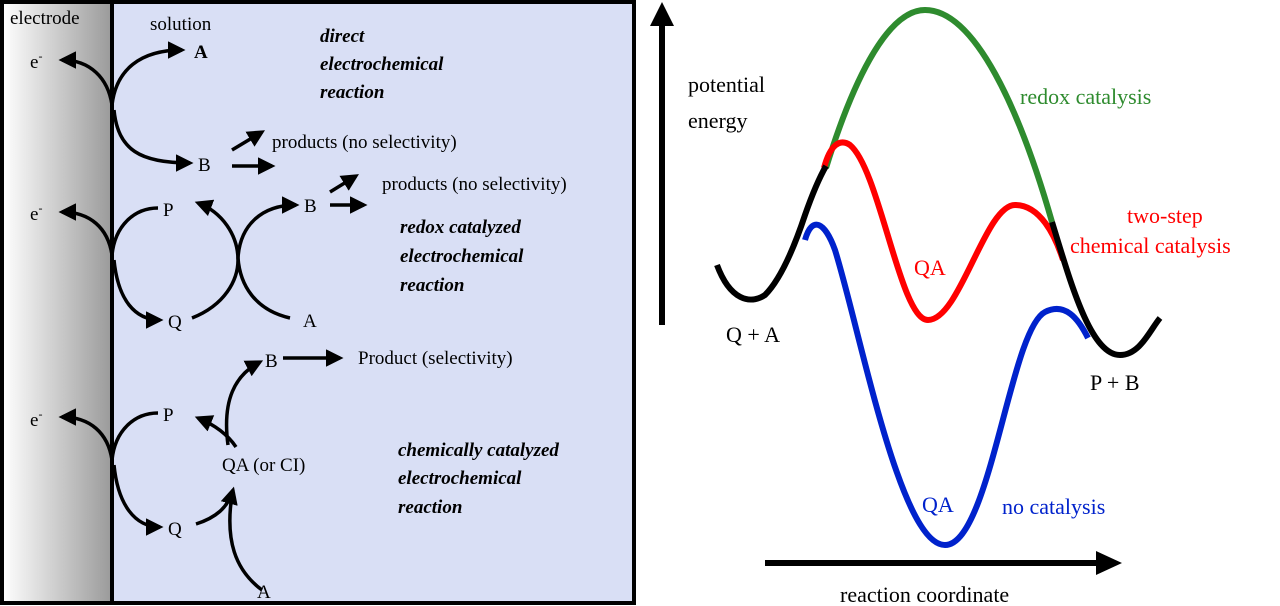  Describe the element at coordinates (753, 334) in the screenshot. I see `reactants-label: Q + A` at that location.